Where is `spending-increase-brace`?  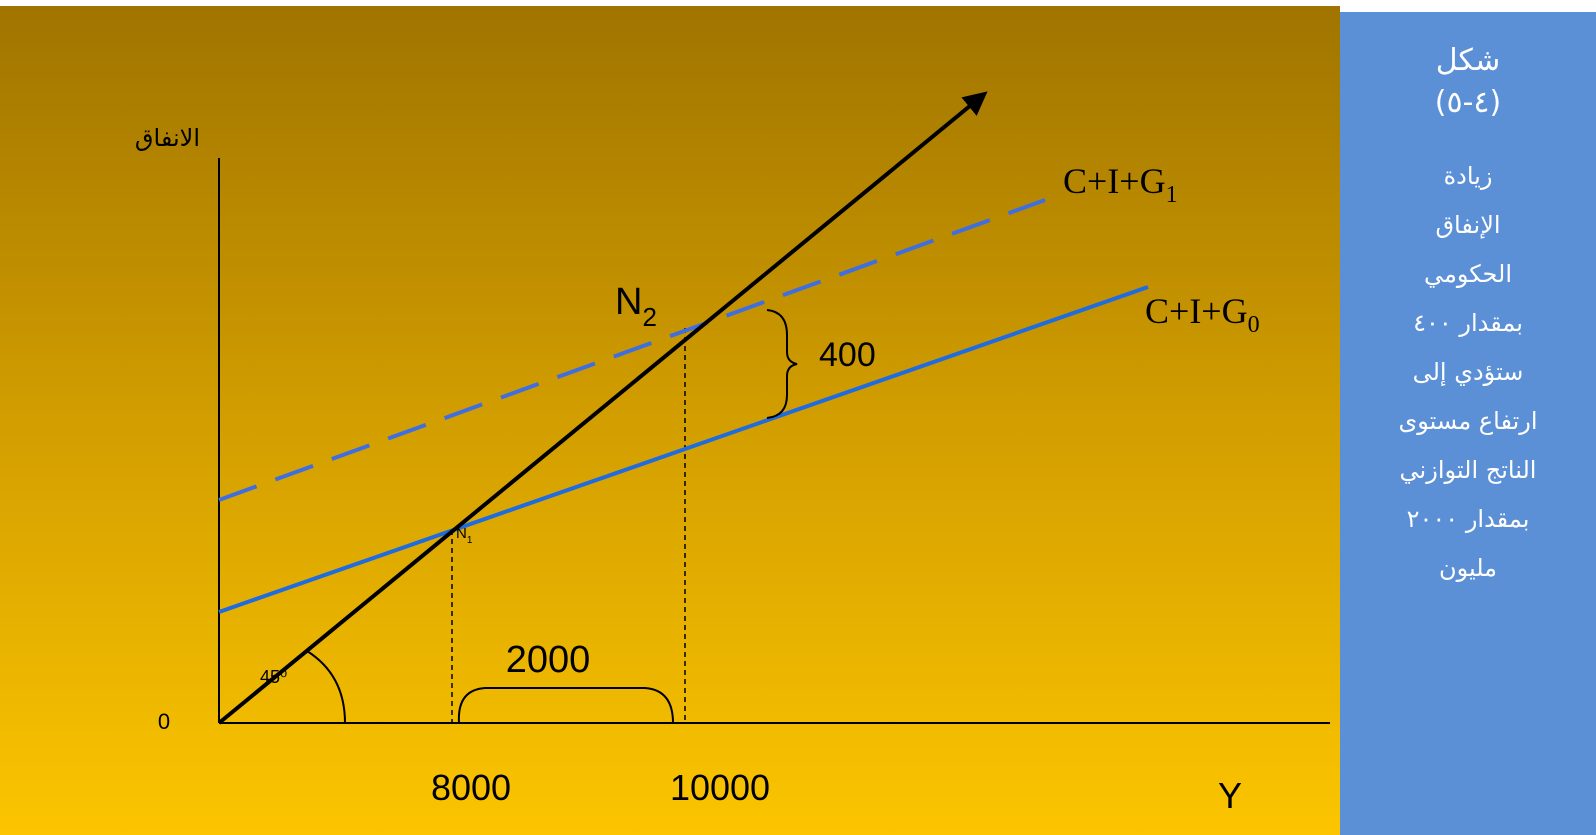 spending-increase-brace is located at coordinates (782, 364).